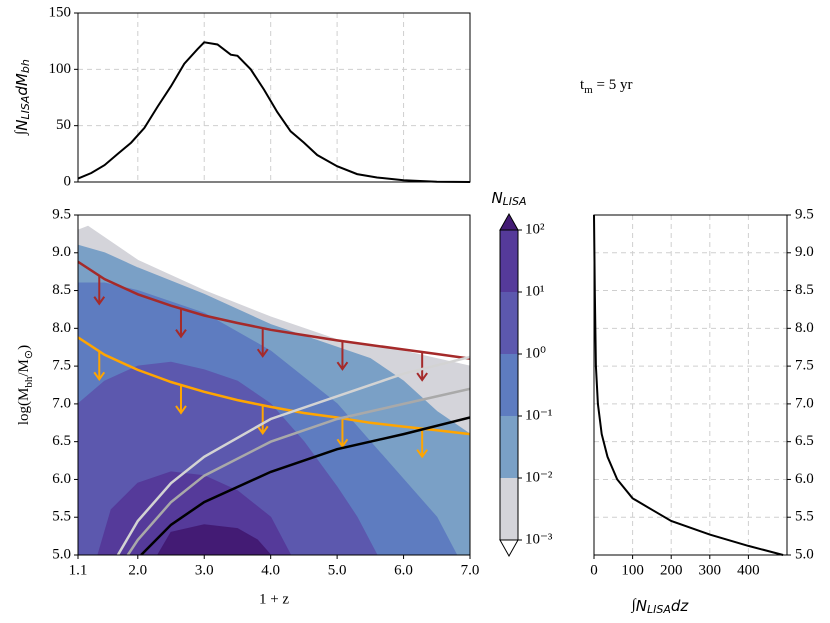 Image resolution: width=830 pixels, height=623 pixels. I want to click on annotation: tm = 5 yr, so click(606, 86).